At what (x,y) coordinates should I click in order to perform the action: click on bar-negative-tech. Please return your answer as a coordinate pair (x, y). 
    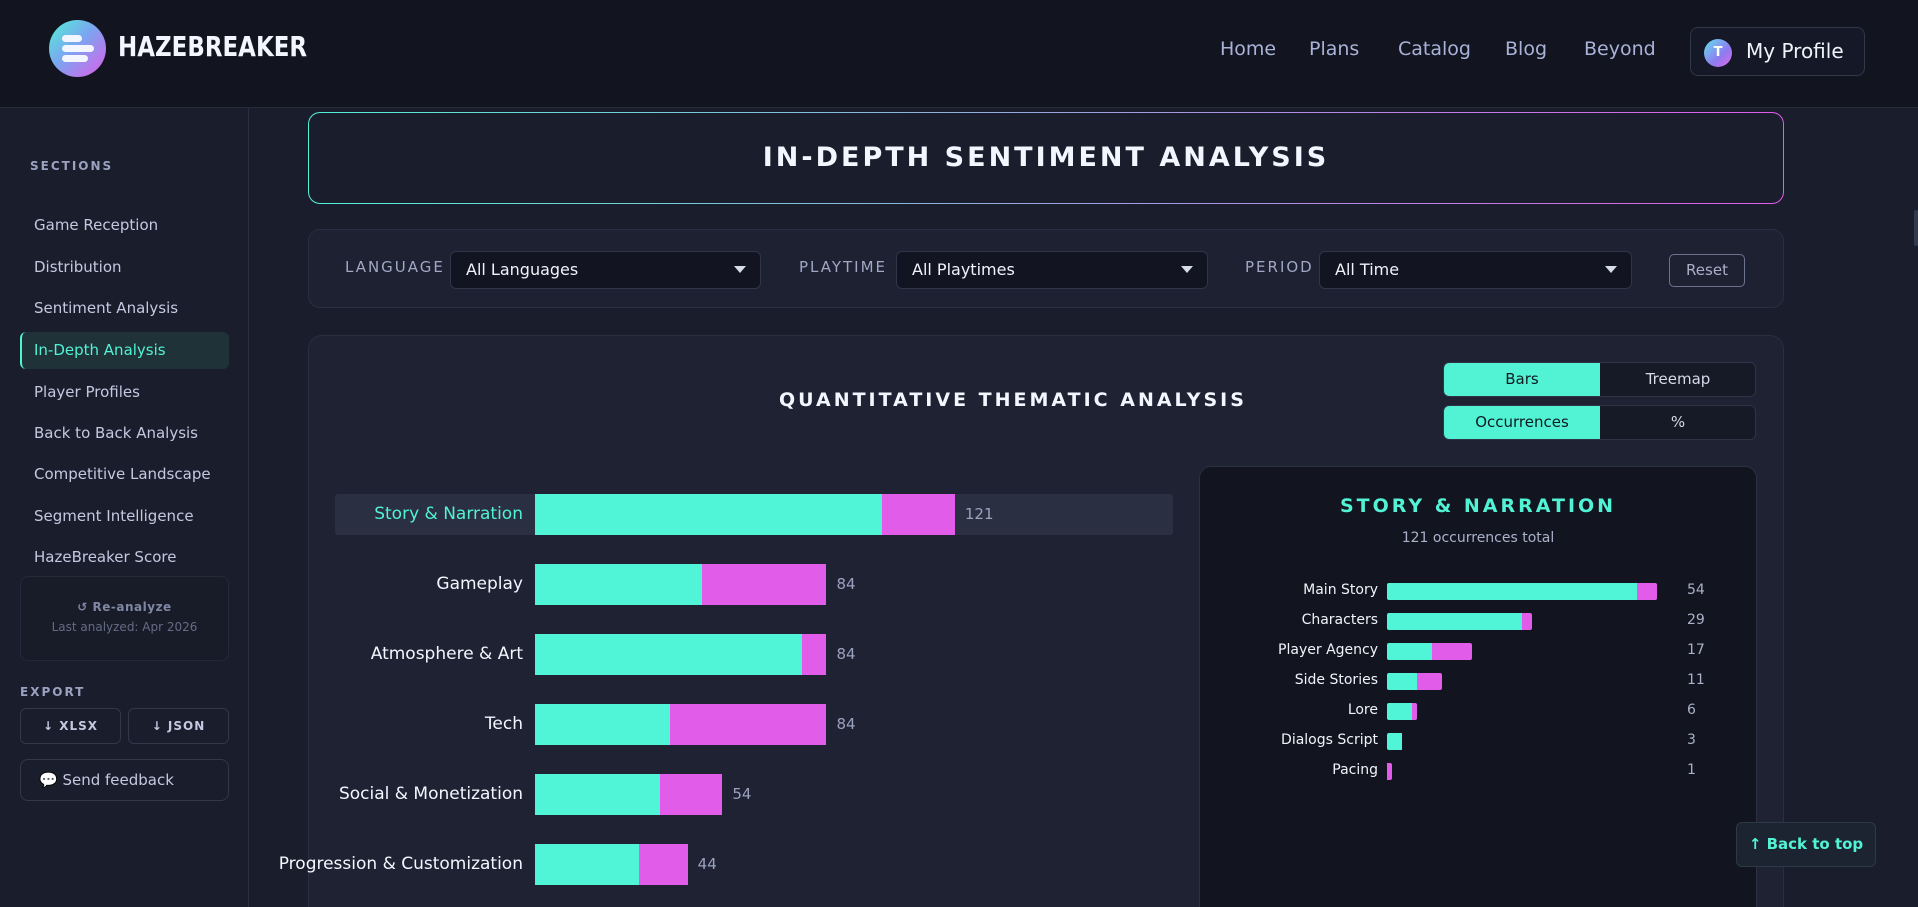
    Looking at the image, I should click on (748, 724).